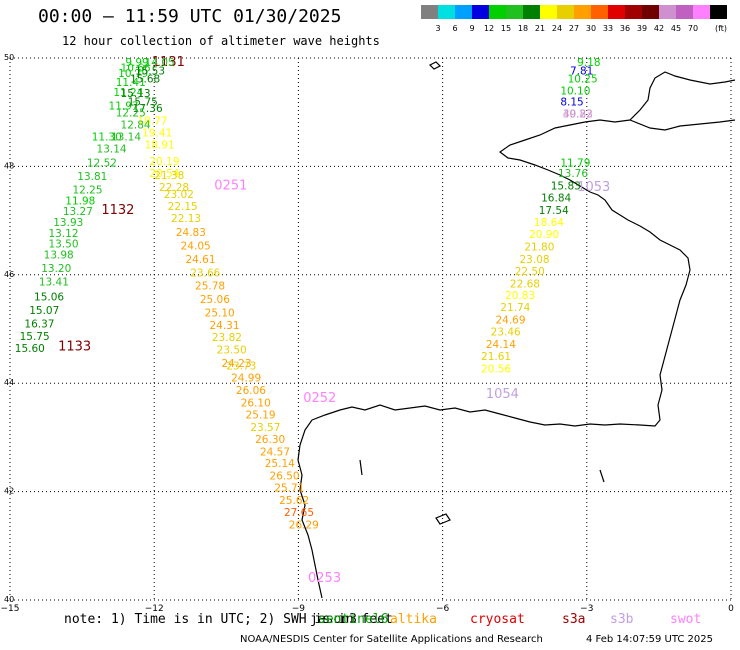  I want to click on wave-height-label: 12.84, so click(136, 125).